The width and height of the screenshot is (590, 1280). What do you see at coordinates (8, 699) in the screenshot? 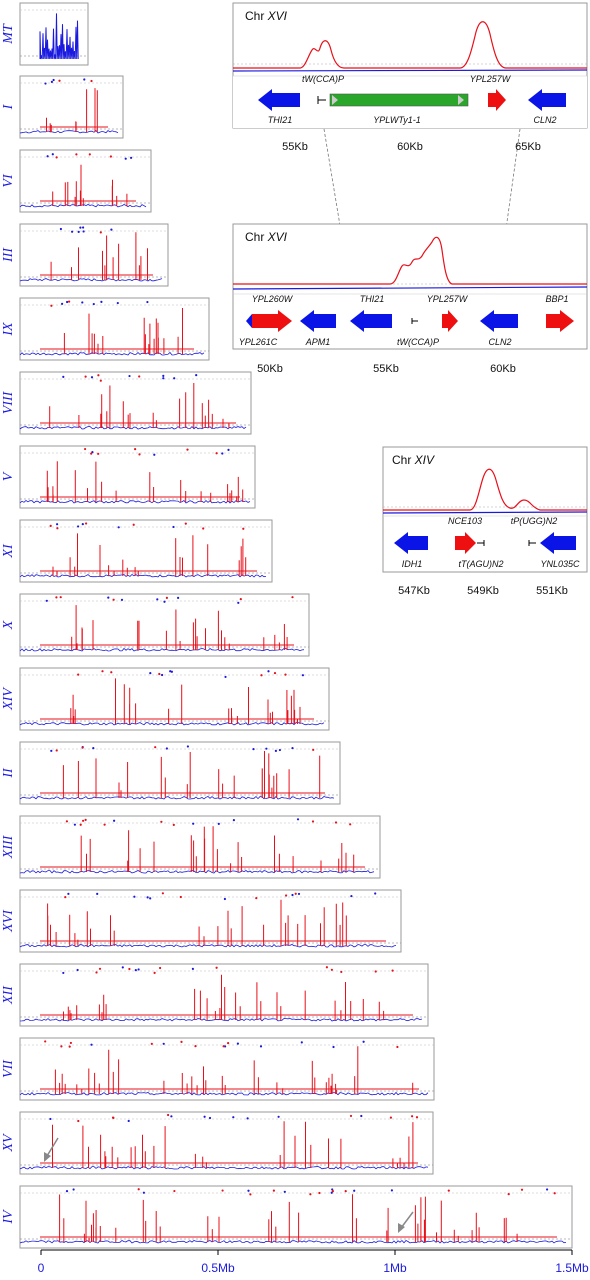
I see `chromosome-label: XIV` at bounding box center [8, 699].